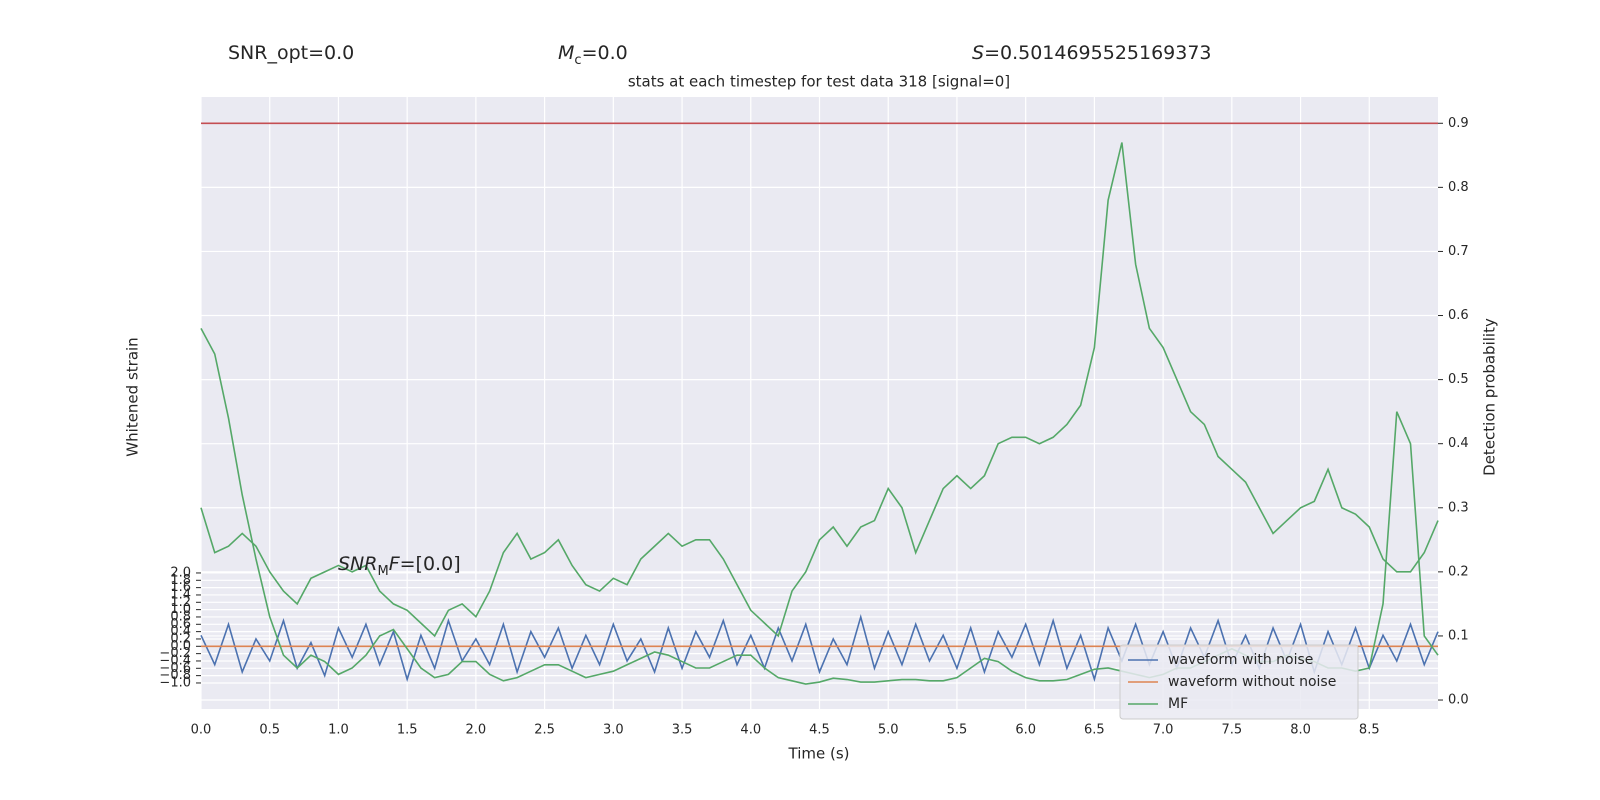 This screenshot has width=1600, height=800. Describe the element at coordinates (750, 730) in the screenshot. I see `x-tick-label: 4.0` at that location.